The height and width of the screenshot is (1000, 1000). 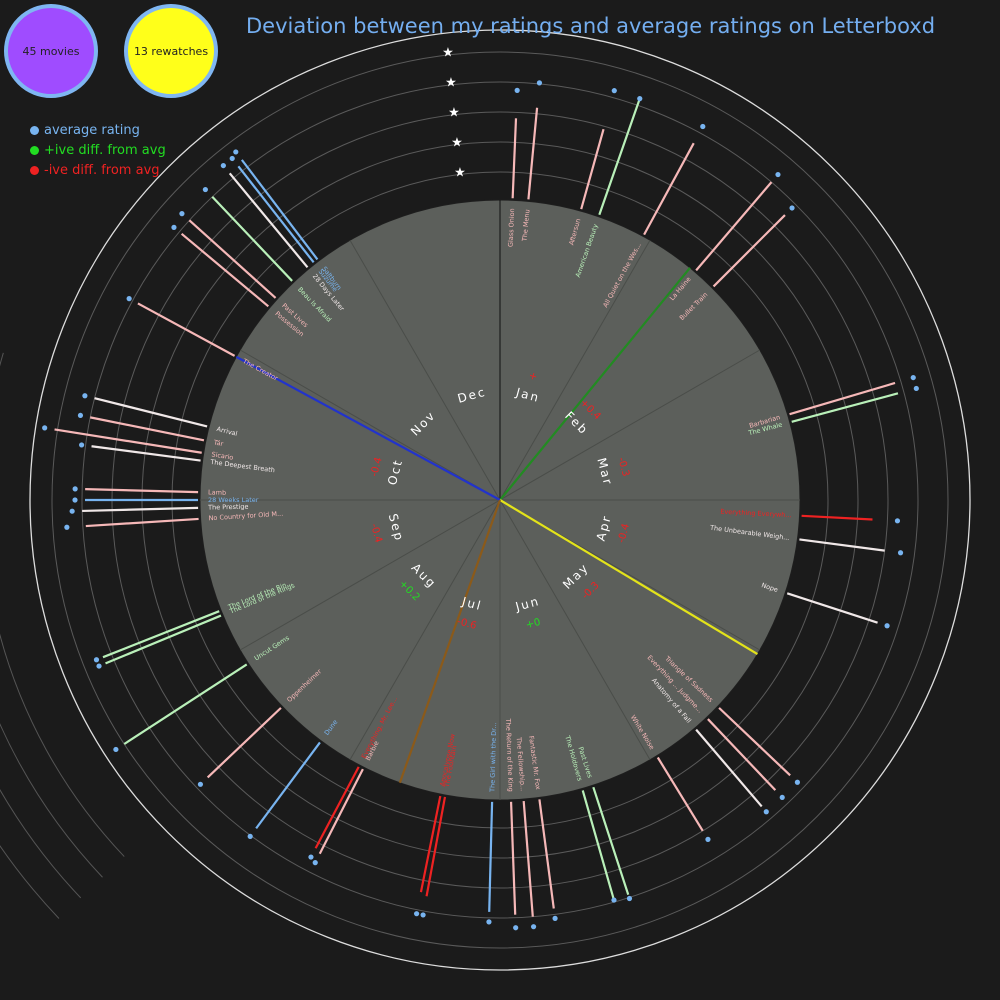 What do you see at coordinates (533, 376) in the screenshot?
I see `month-average-diff: +` at bounding box center [533, 376].